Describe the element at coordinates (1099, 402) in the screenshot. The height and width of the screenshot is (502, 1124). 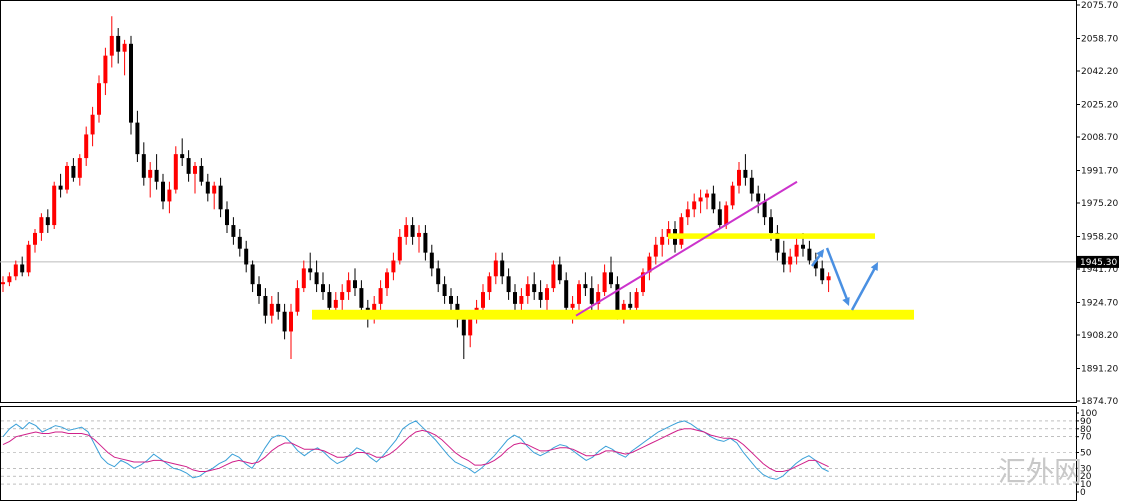
I see `price-tick-label: 1874.70` at that location.